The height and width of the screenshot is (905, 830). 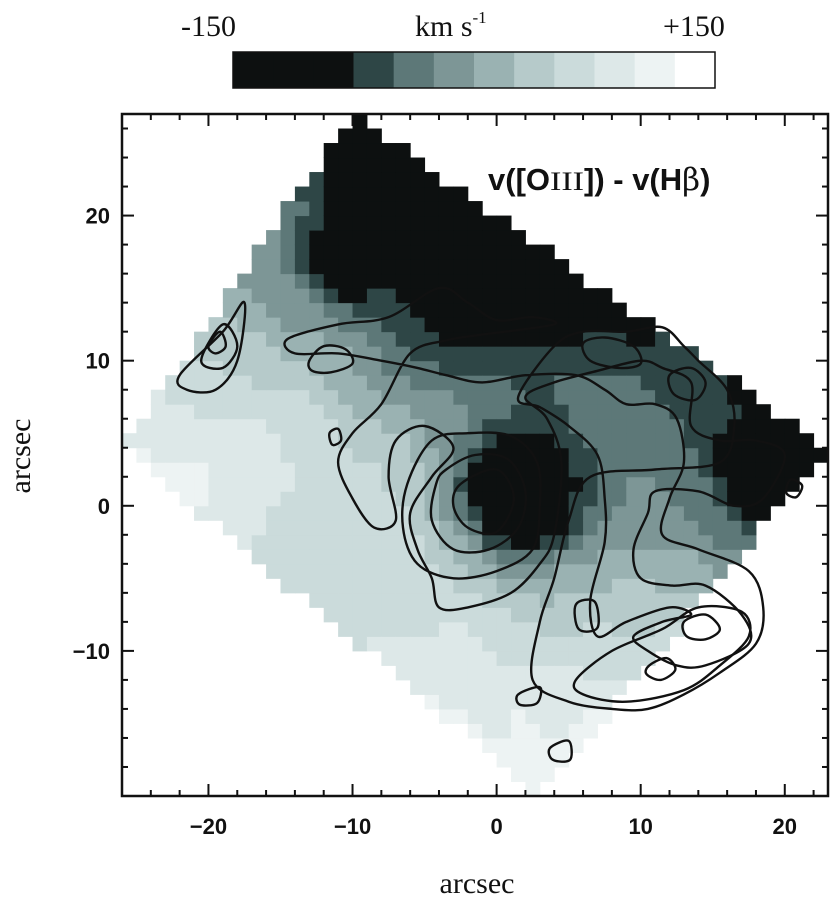 What do you see at coordinates (560, 751) in the screenshot?
I see `contour-blob-h` at bounding box center [560, 751].